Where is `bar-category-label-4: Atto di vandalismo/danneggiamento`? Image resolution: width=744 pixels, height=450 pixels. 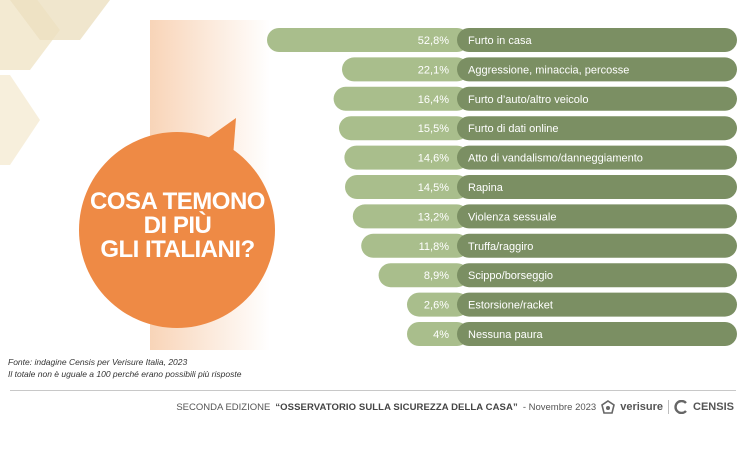
bar-category-label-4: Atto di vandalismo/danneggiamento is located at coordinates (555, 159).